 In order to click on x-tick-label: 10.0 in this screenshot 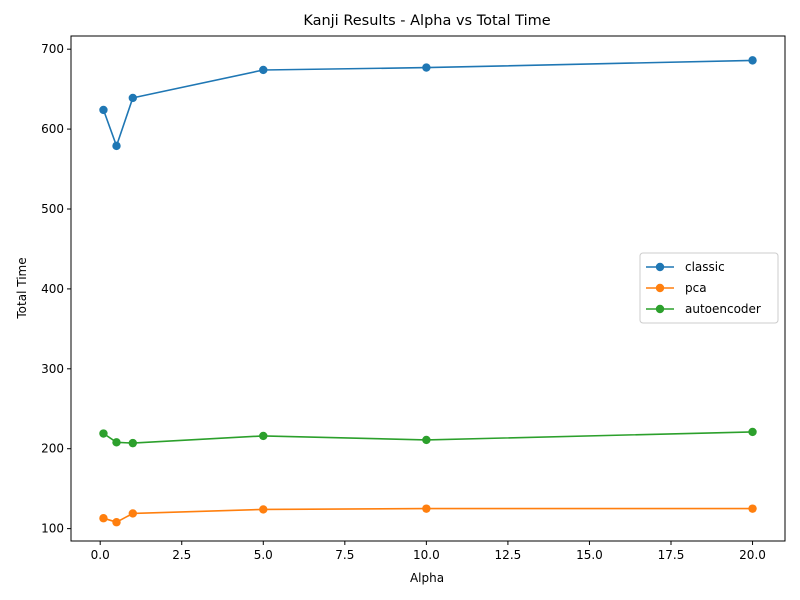, I will do `click(426, 555)`.